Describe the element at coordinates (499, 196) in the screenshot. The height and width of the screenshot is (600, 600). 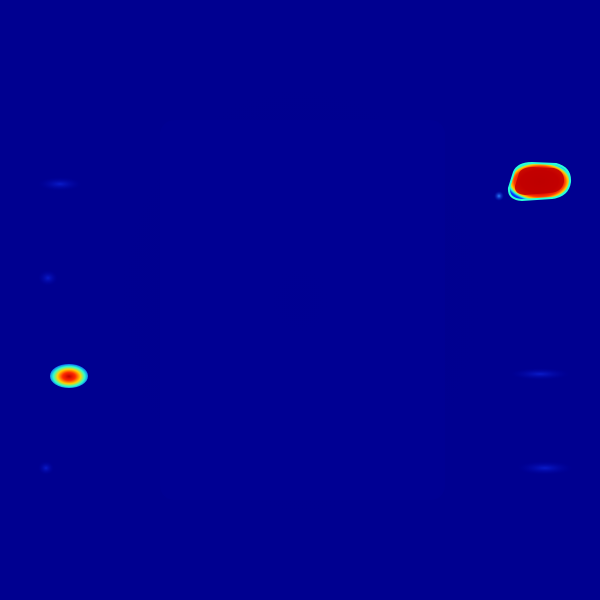
I see `hotspot-speck-top-right` at that location.